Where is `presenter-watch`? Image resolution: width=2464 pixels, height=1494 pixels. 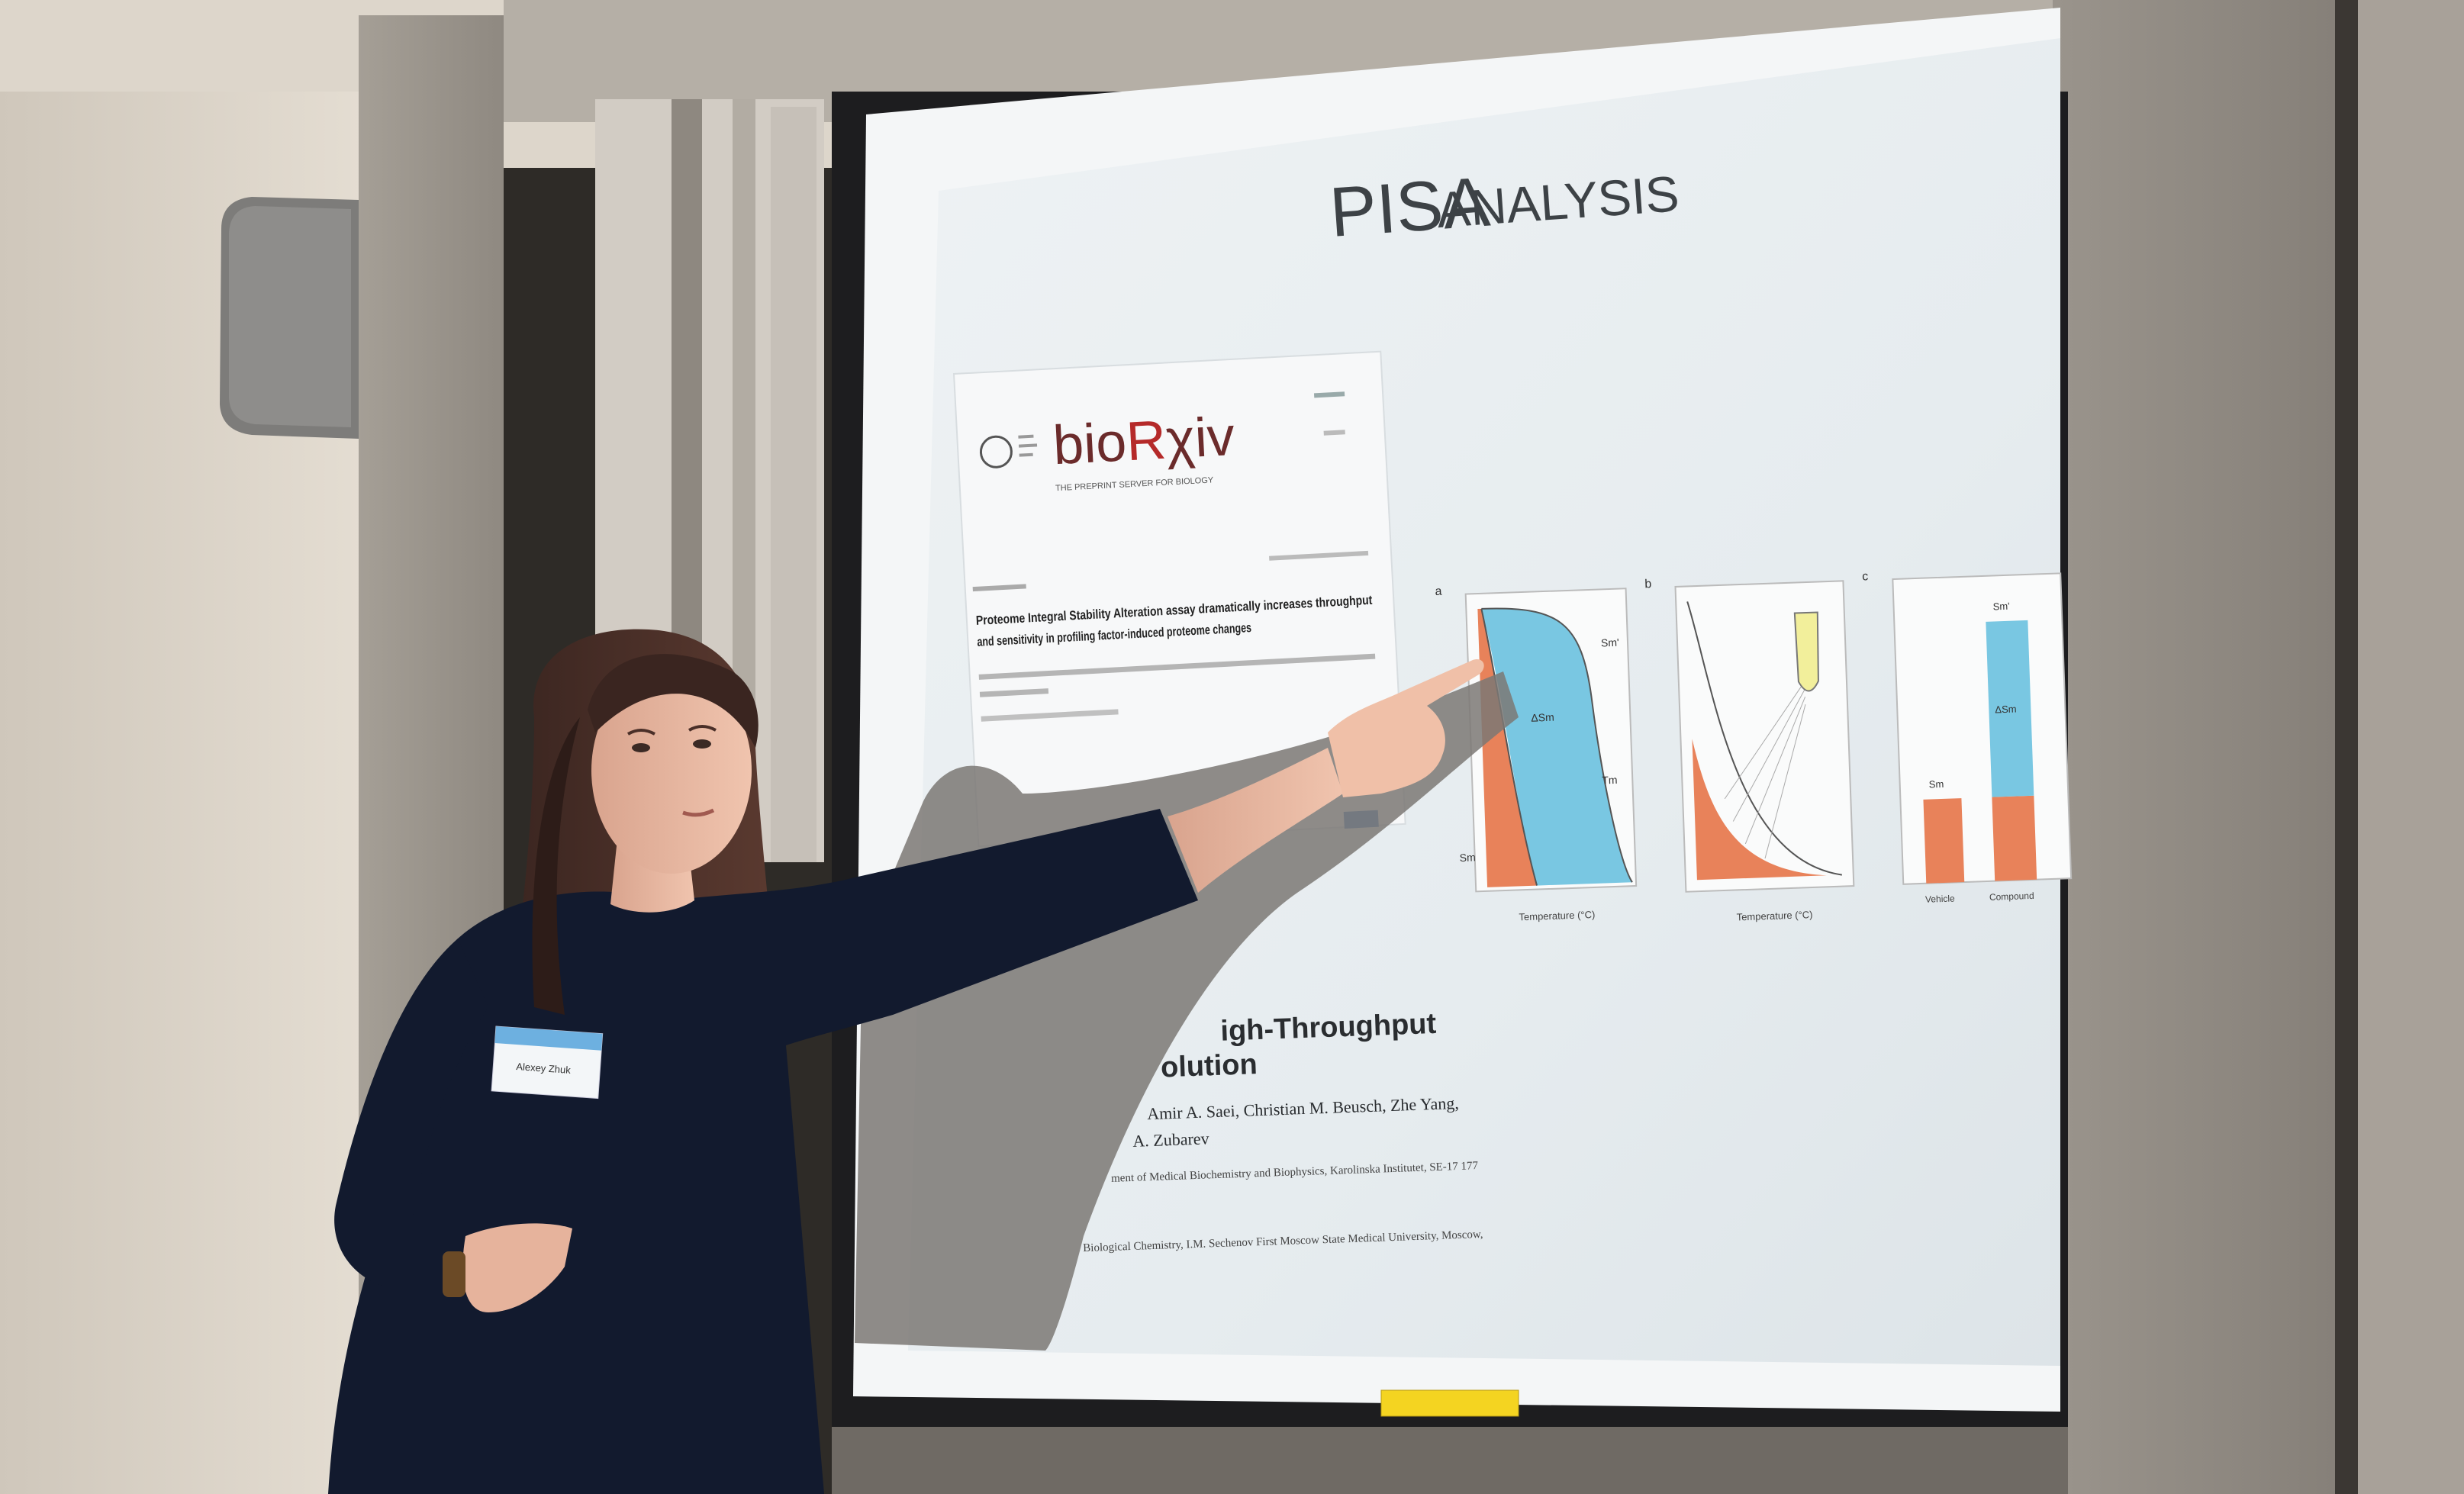
presenter-watch is located at coordinates (454, 1274).